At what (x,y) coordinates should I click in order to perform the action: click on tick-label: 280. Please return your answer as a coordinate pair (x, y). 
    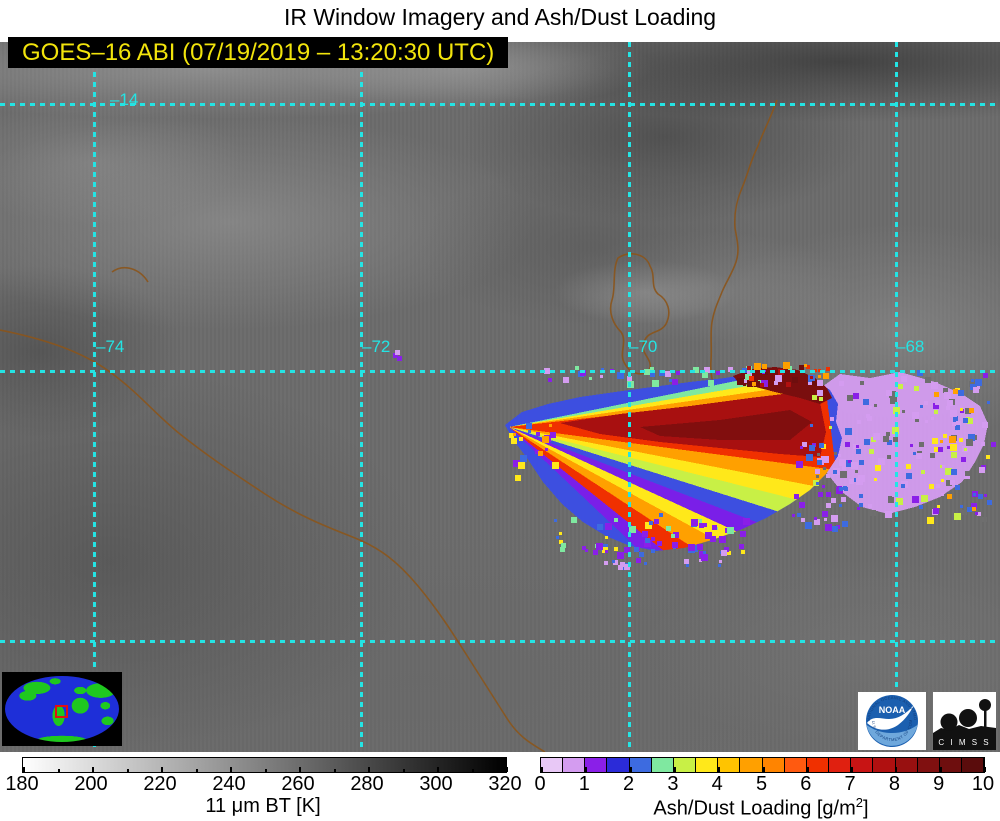
    Looking at the image, I should click on (367, 784).